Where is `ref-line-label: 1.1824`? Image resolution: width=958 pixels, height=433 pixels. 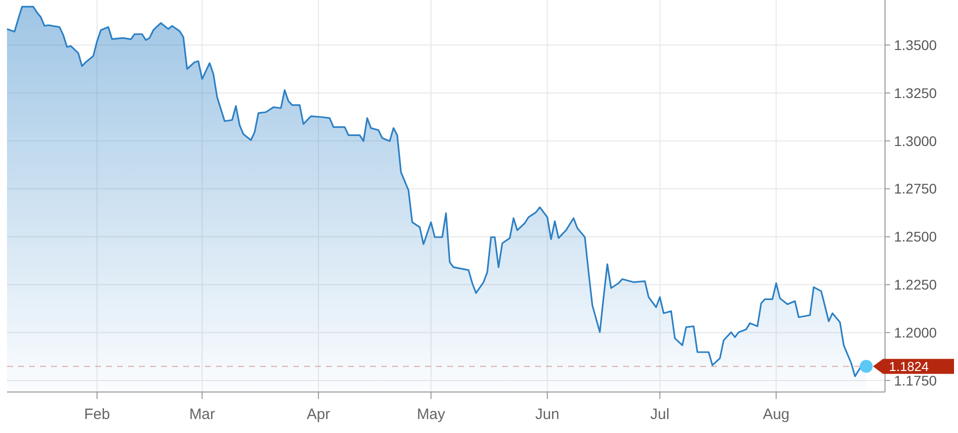 ref-line-label: 1.1824 is located at coordinates (909, 366).